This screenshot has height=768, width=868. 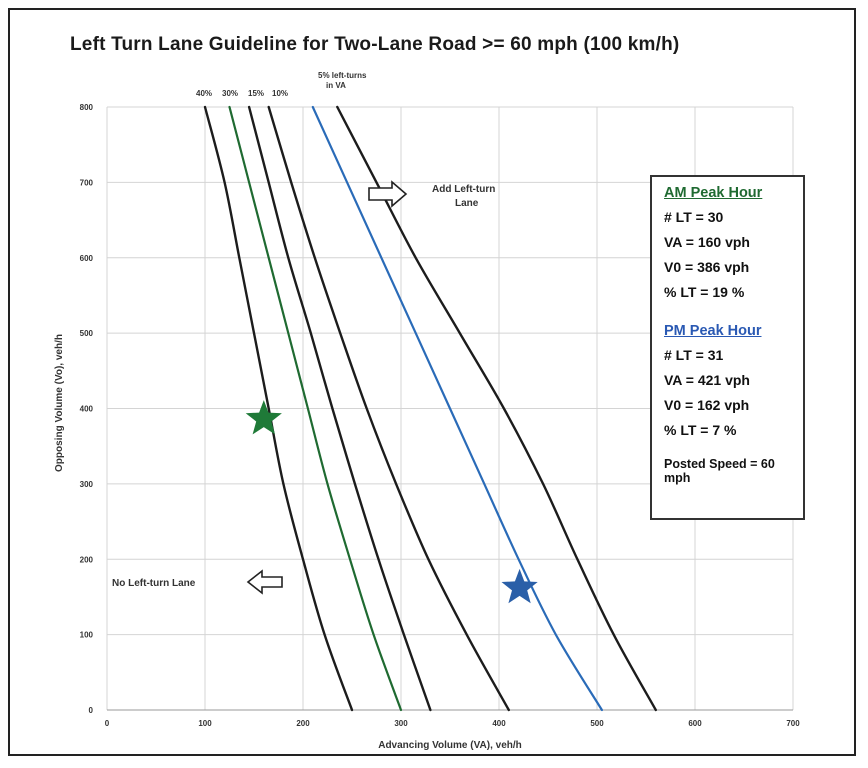 I want to click on y-tick-label: 200, so click(x=87, y=559).